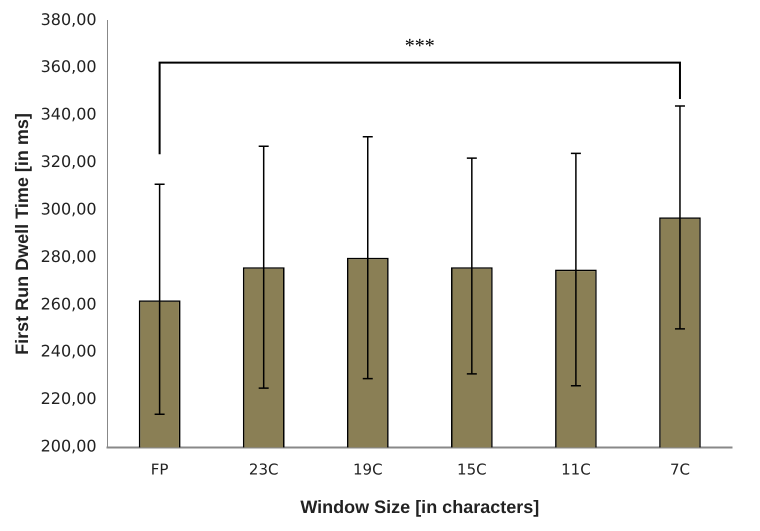 Image resolution: width=760 pixels, height=531 pixels. What do you see at coordinates (22, 234) in the screenshot?
I see `y-axis-title: First Run Dwell Time [in ms]` at bounding box center [22, 234].